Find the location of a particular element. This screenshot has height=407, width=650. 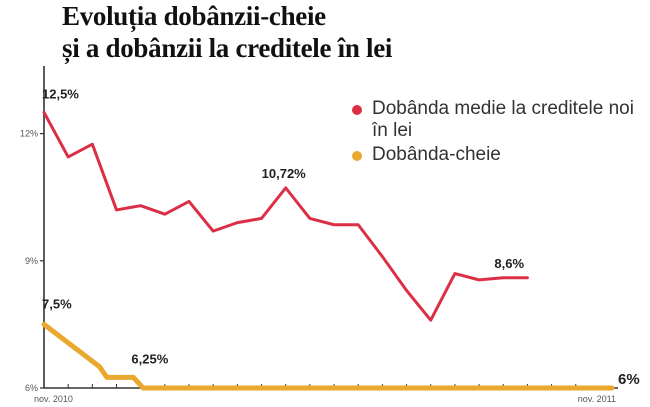

legend-swatch-key-rate is located at coordinates (357, 156).